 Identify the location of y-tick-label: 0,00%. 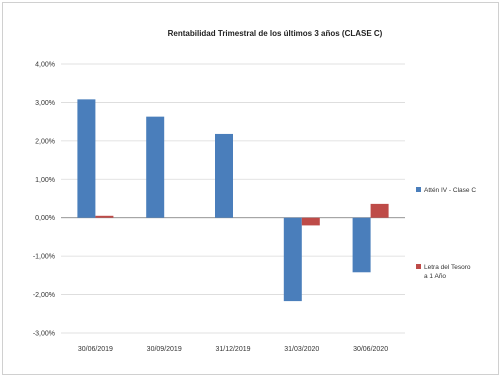
(45, 218).